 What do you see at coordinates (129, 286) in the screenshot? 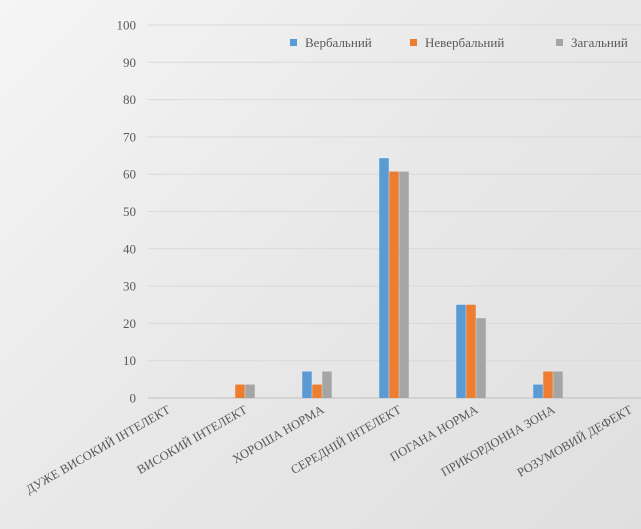
I see `y-tick-label: 30` at bounding box center [129, 286].